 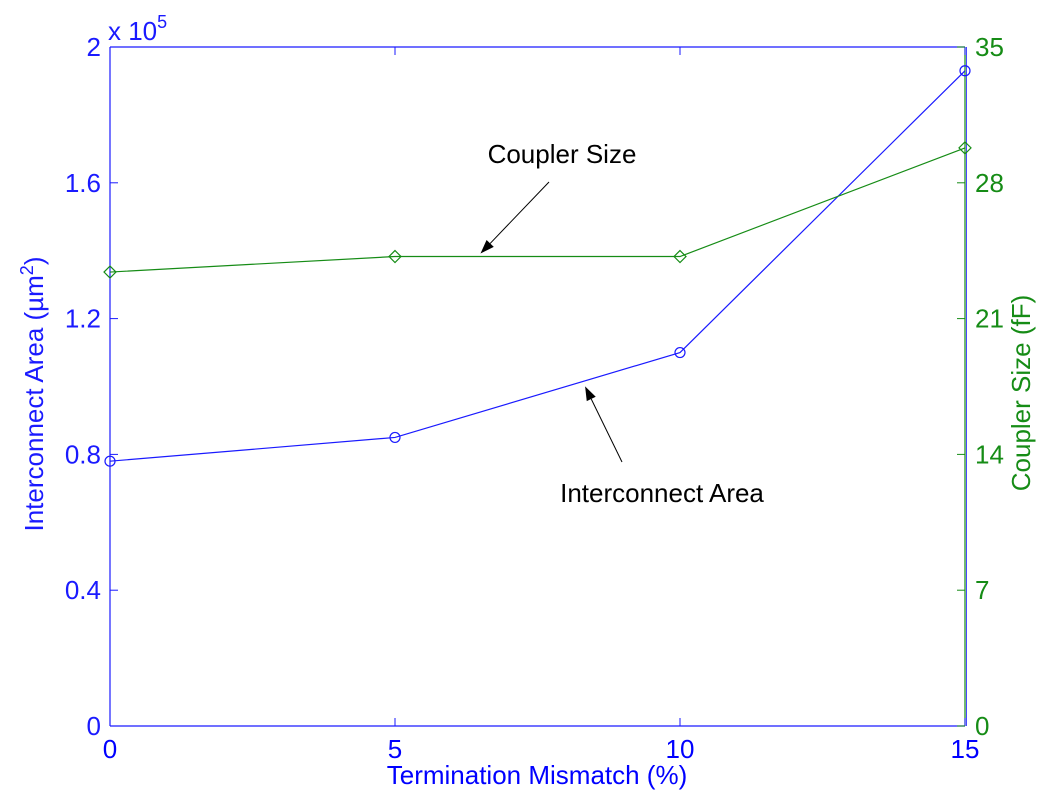 I want to click on y-left-tick-label: 2, so click(x=94, y=47).